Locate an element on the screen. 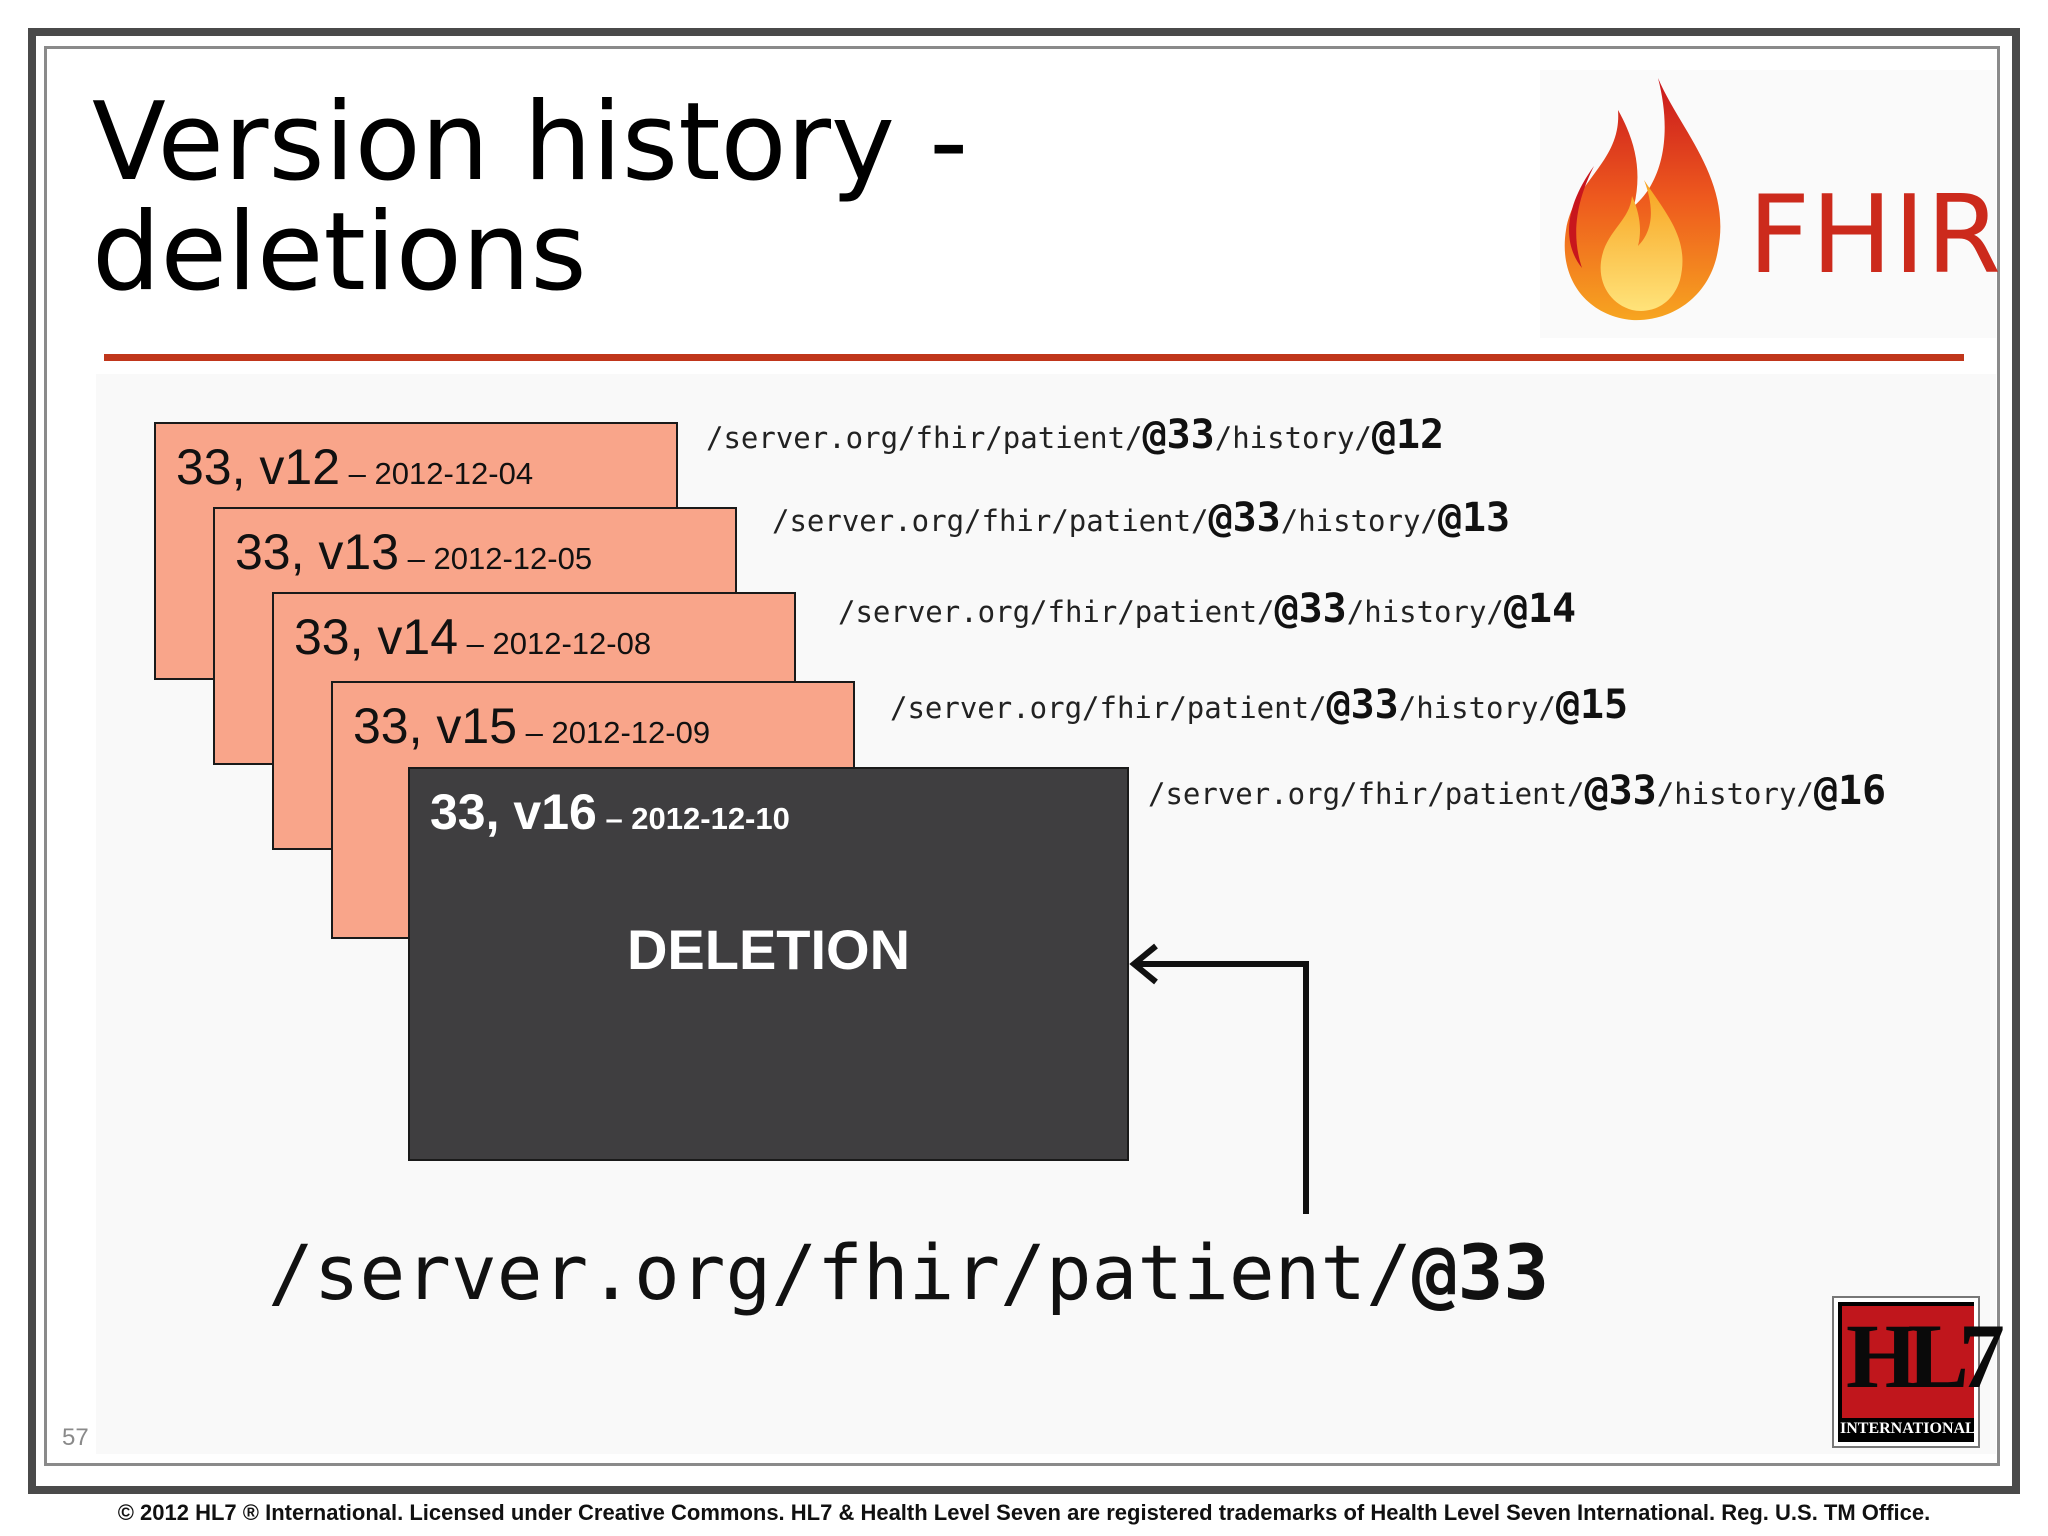 This screenshot has width=2048, height=1536. version-card-label: 33, v12 – 2012-12-04 is located at coordinates (354, 467).